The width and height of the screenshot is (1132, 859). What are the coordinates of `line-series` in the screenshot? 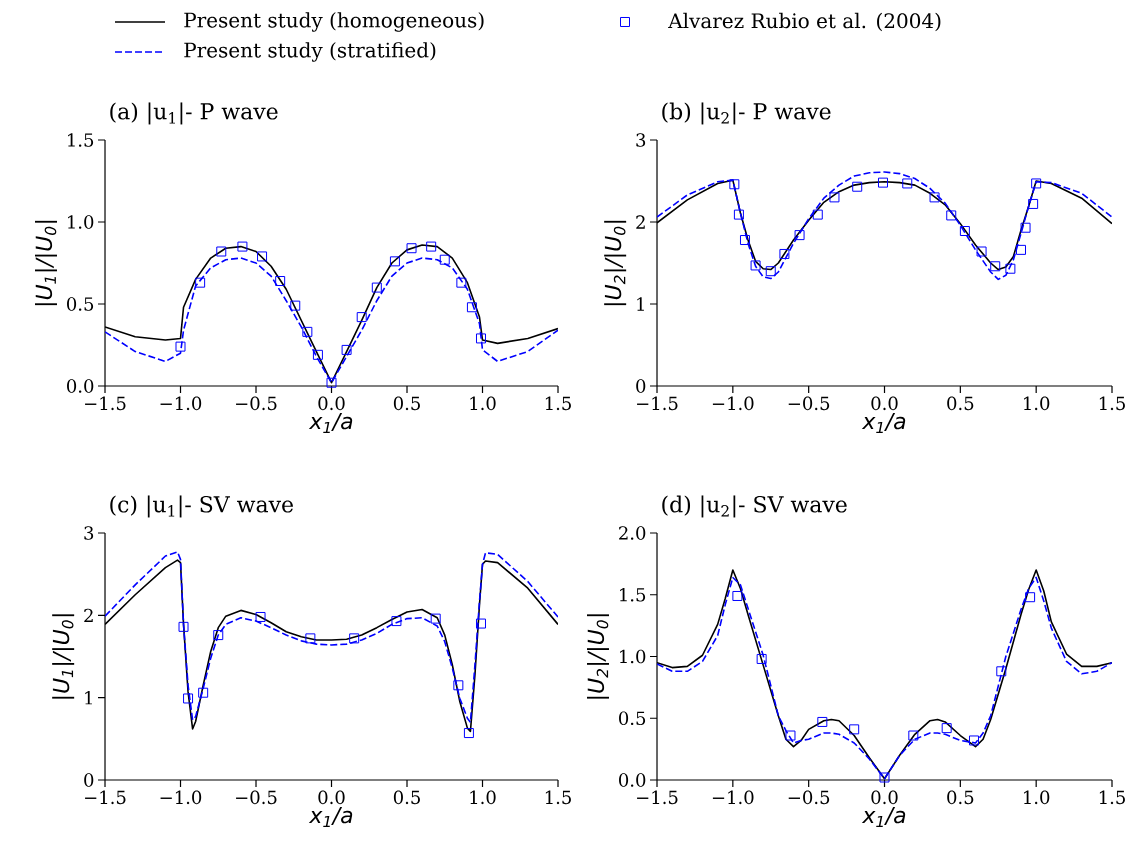 It's located at (884, 226).